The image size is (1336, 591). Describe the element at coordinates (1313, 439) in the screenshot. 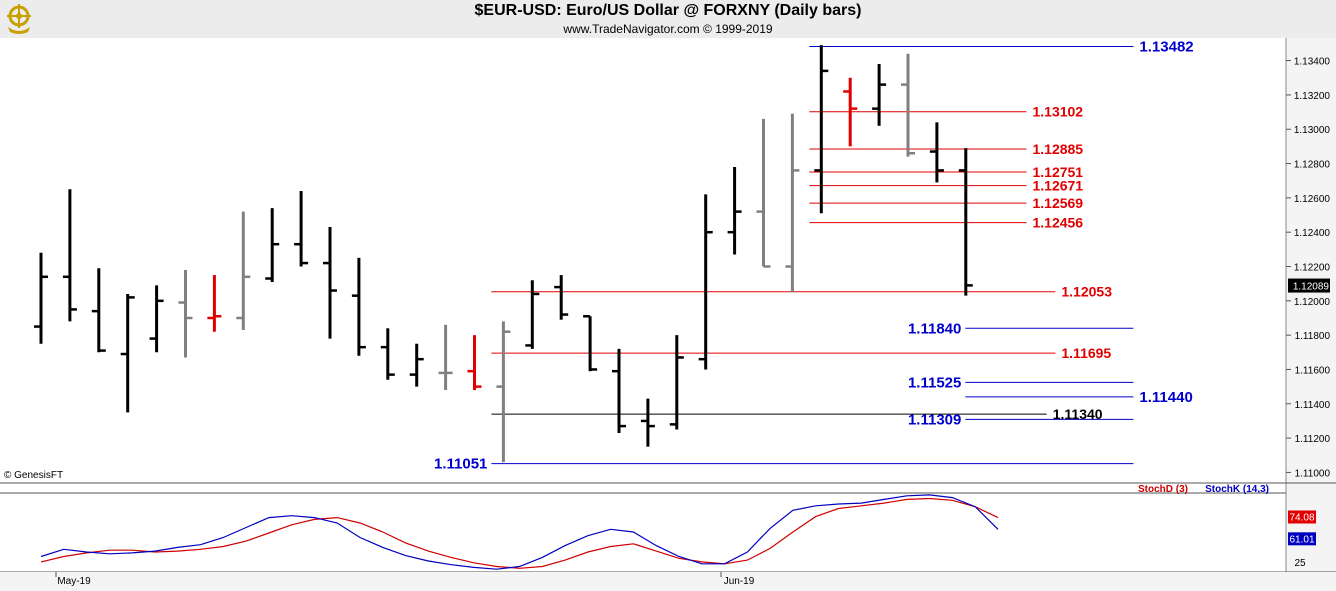

I see `y-tick-label: 1.11200` at that location.